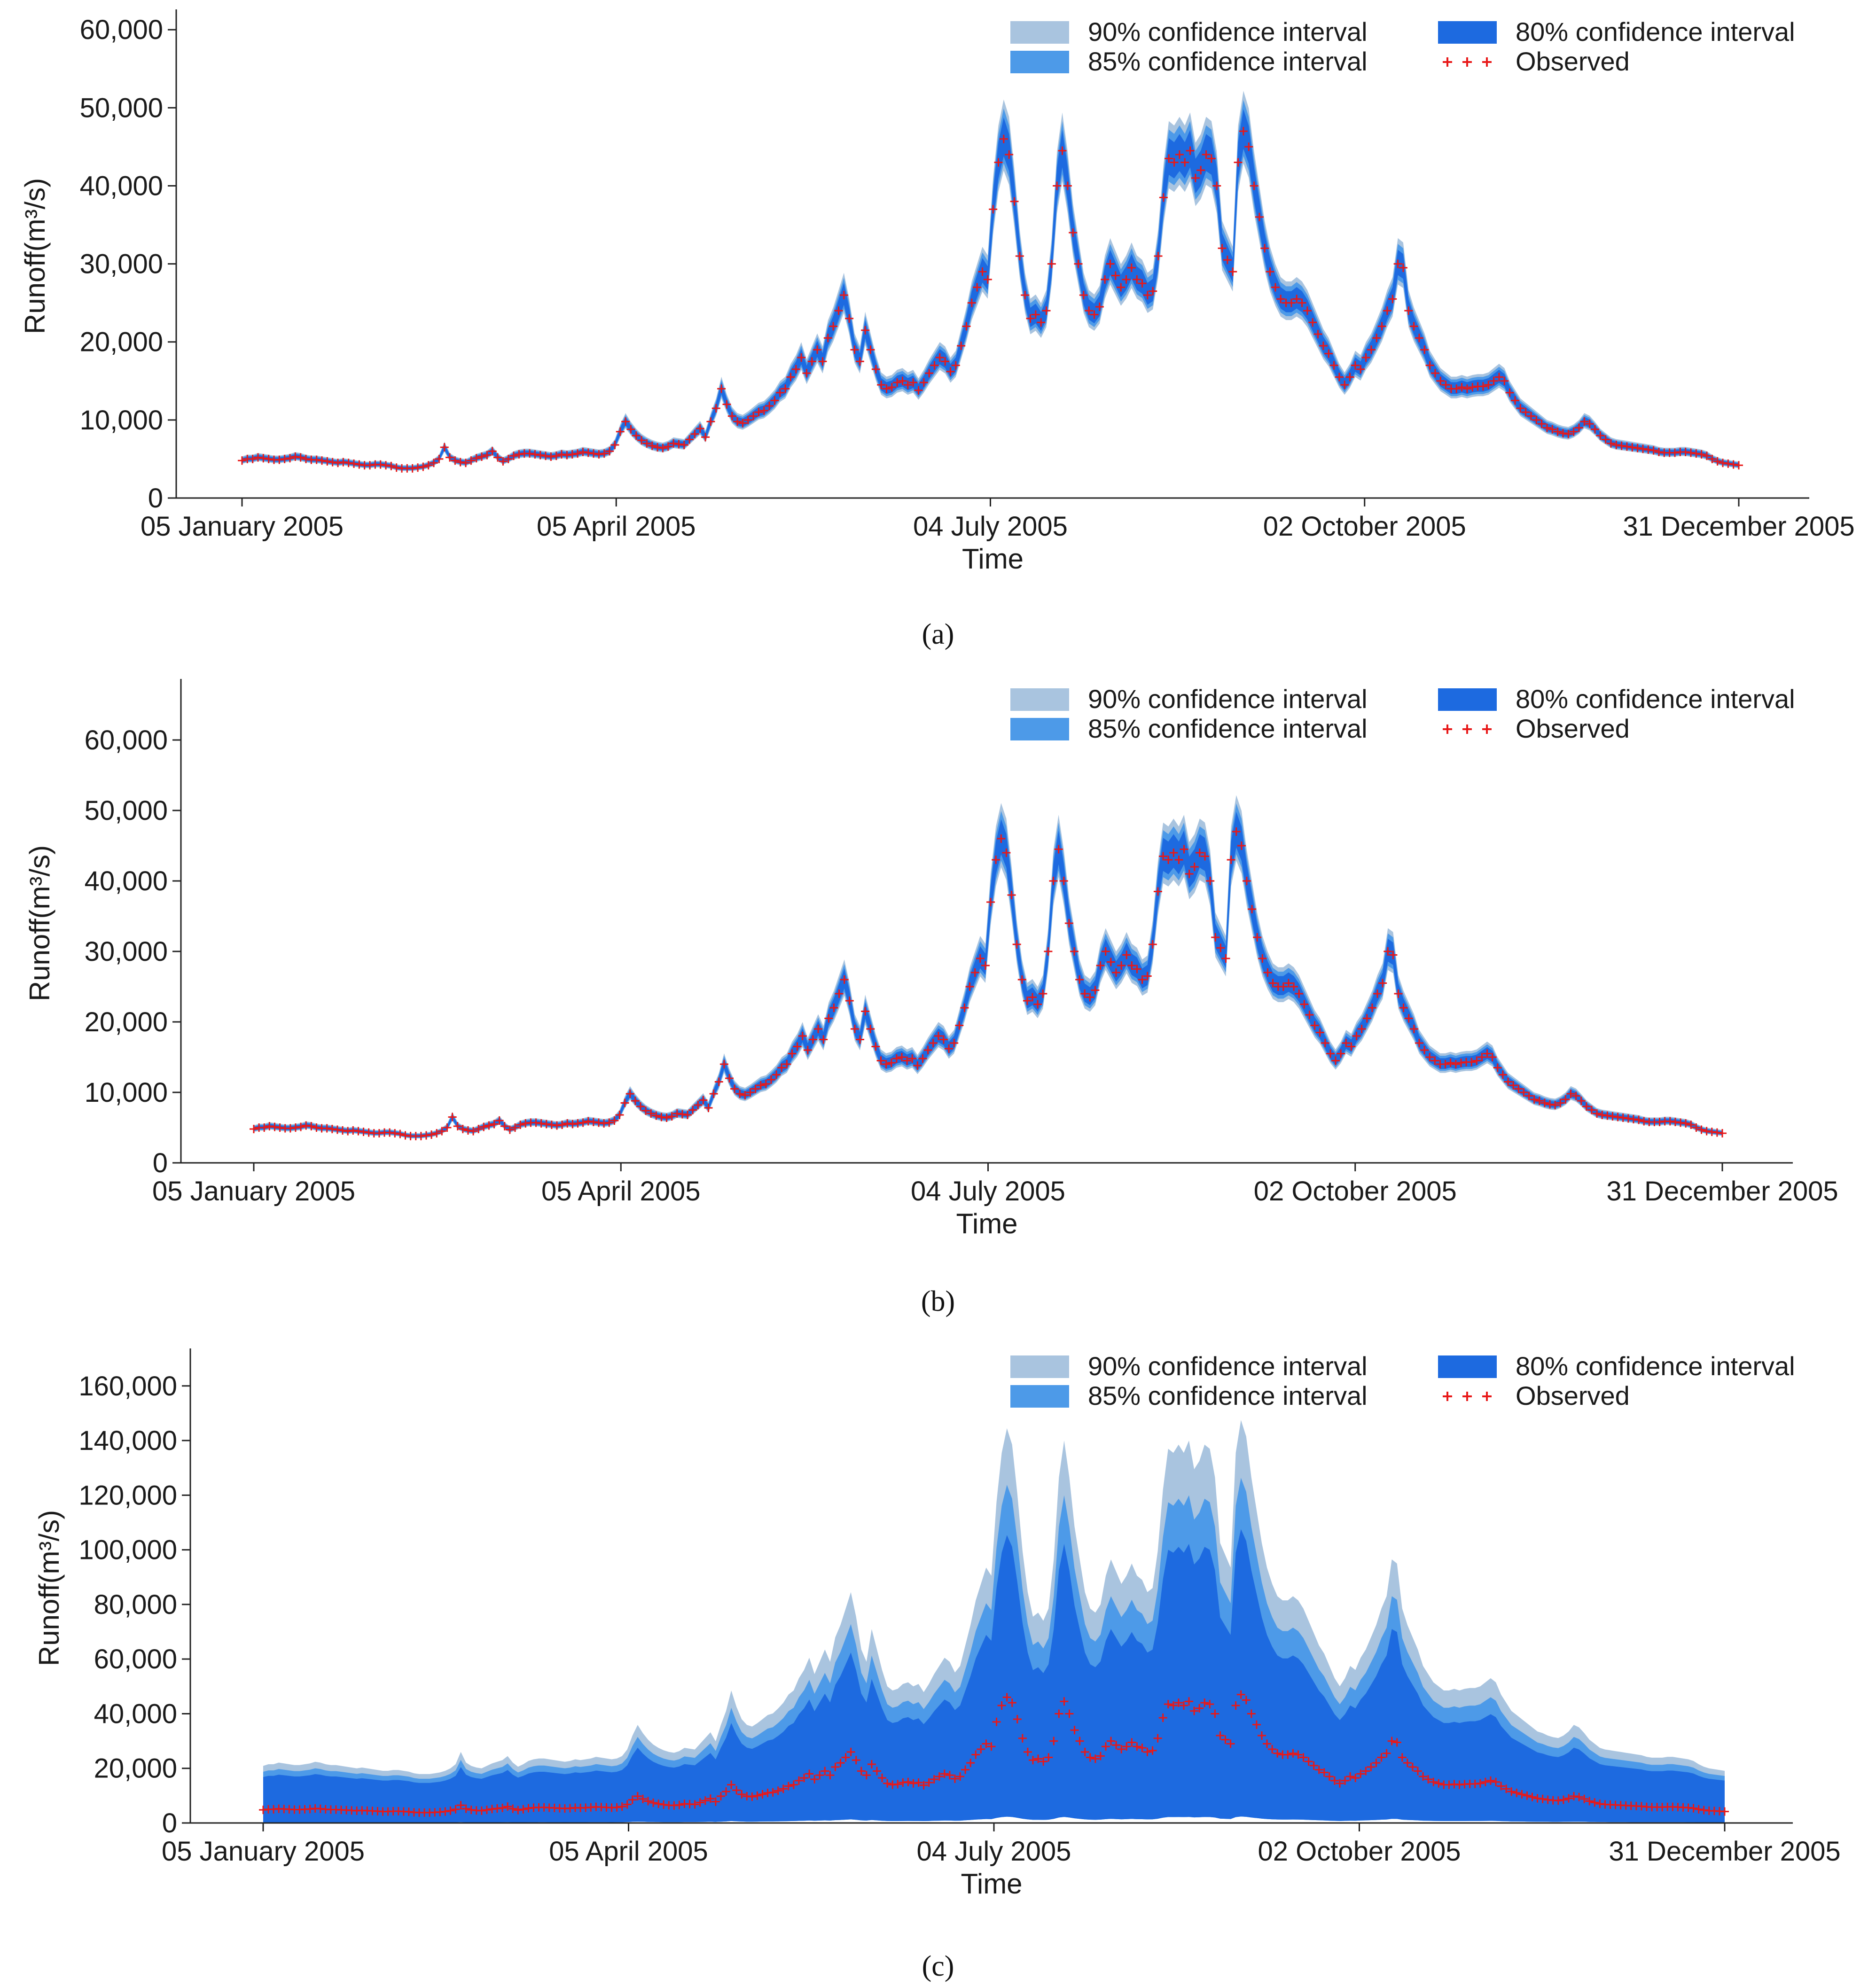  I want to click on x-tick-label: 04 July 2005, so click(991, 526).